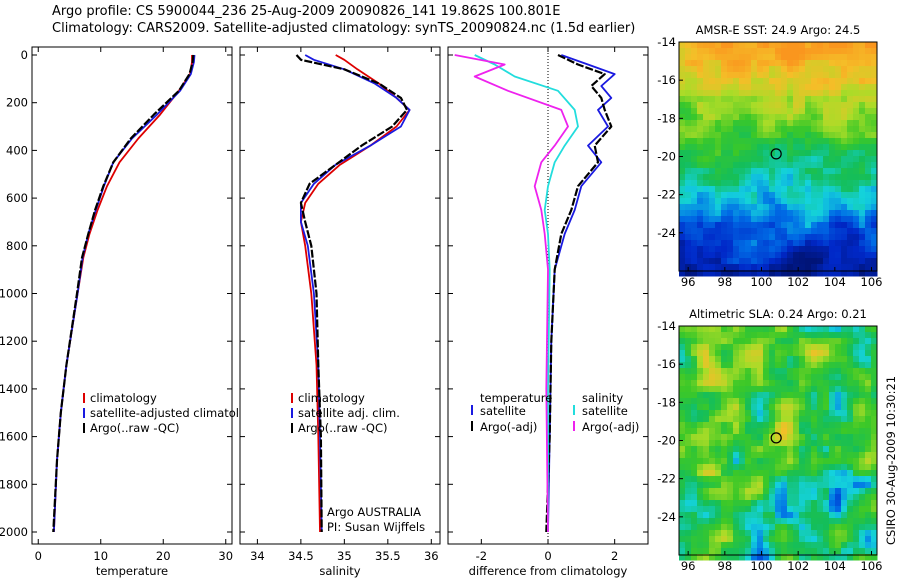 The height and width of the screenshot is (580, 900). Describe the element at coordinates (778, 443) in the screenshot. I see `heatmap-cells` at that location.